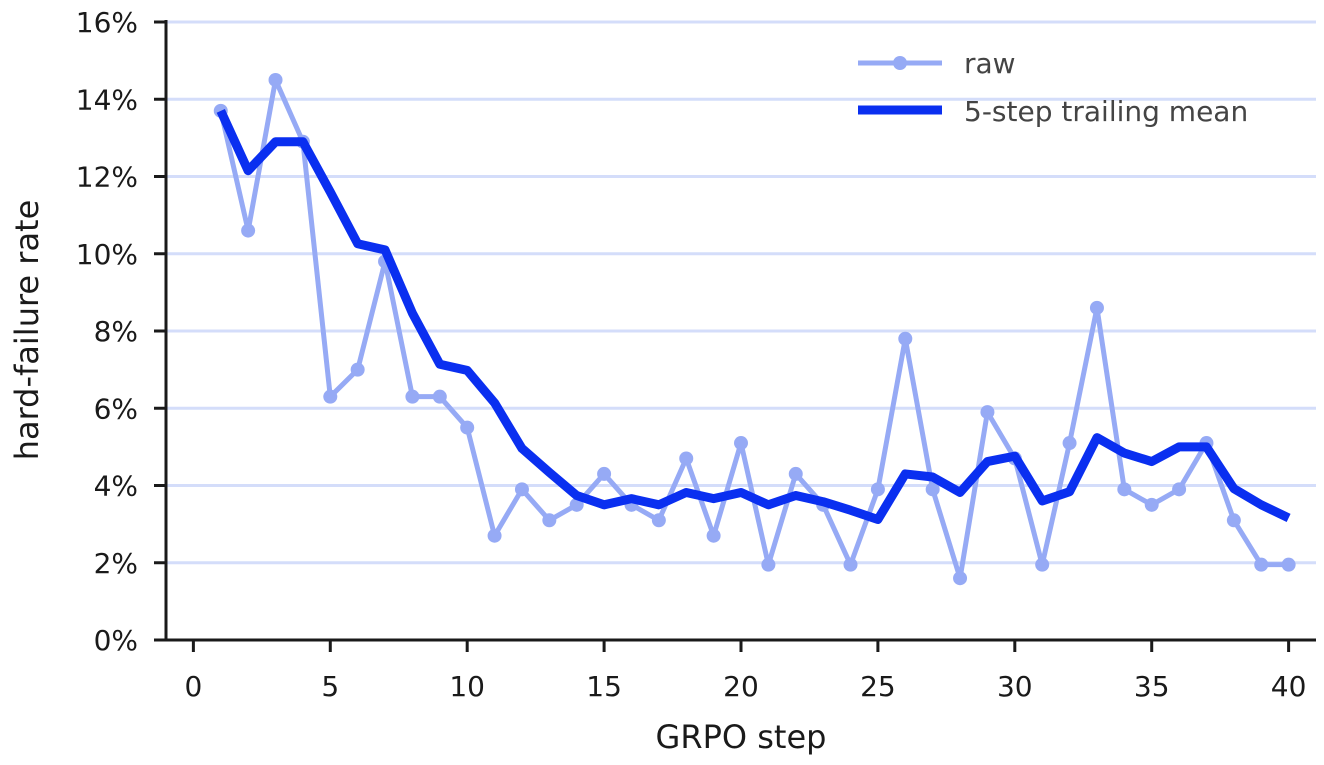 This screenshot has height=765, width=1324. I want to click on y-tick-label: 8%, so click(116, 331).